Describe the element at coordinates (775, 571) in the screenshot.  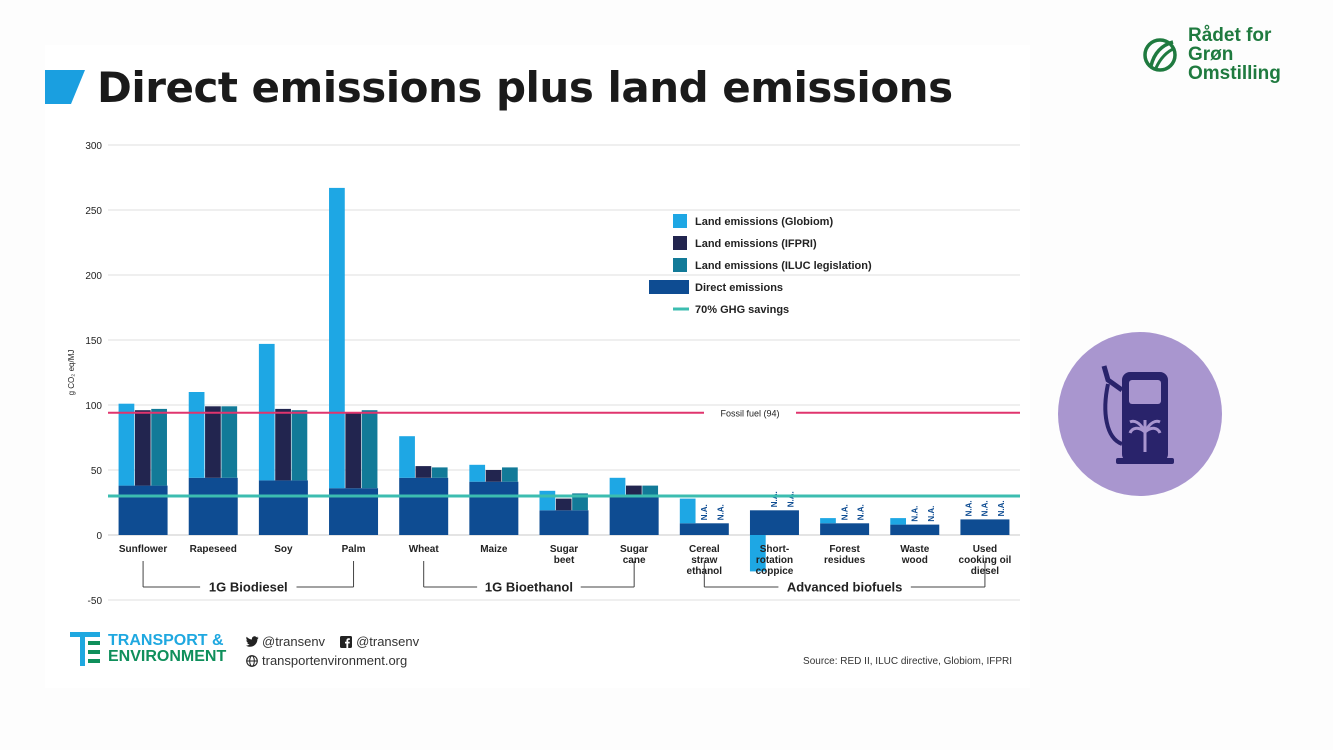
I see `x-tick-label: coppice` at that location.